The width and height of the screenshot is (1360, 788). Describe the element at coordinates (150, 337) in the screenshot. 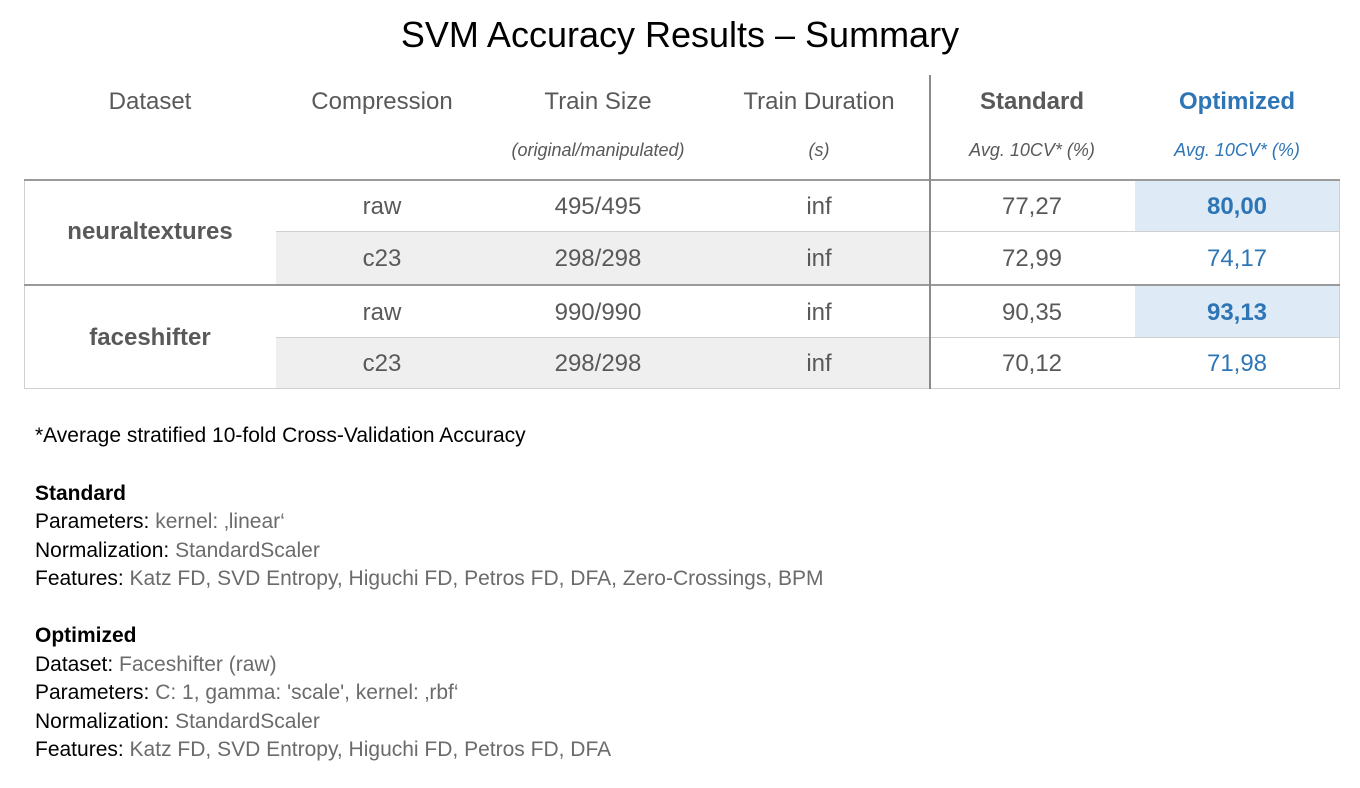

I see `dataset-name: faceshifter` at that location.